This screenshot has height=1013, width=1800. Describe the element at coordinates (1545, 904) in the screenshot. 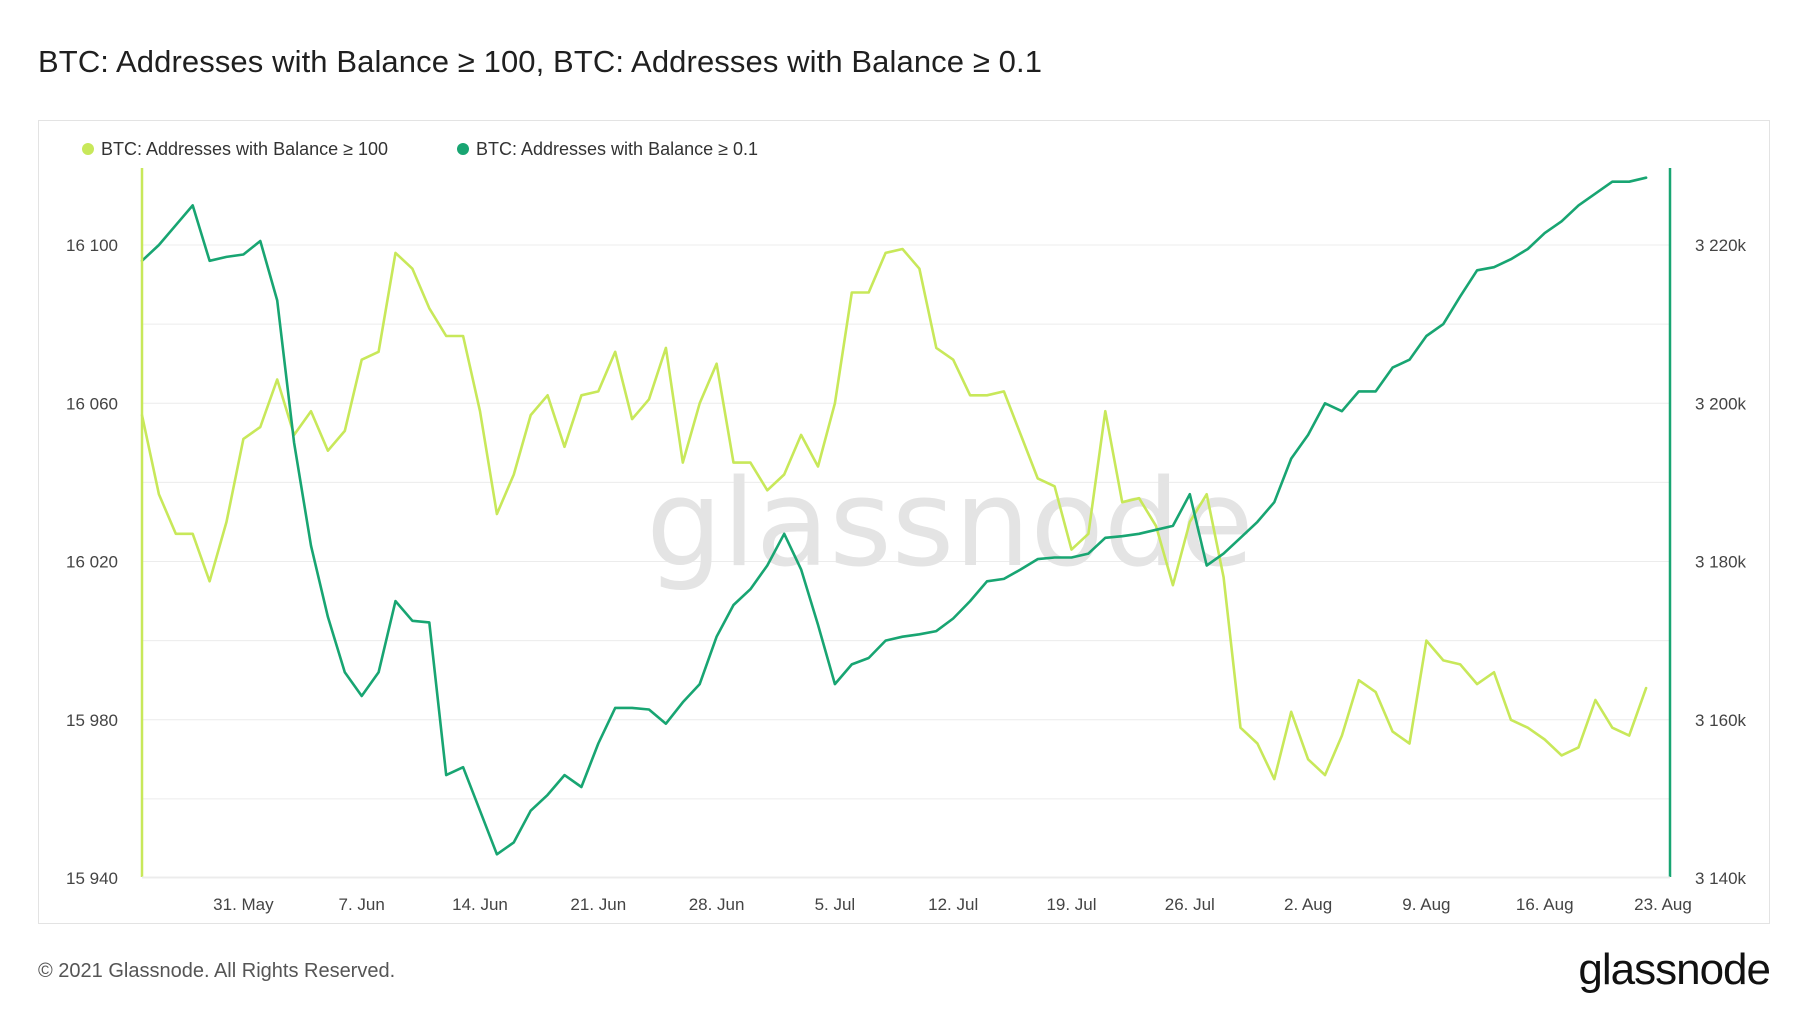

I see `x-axis-tick-label: 16. Aug` at that location.